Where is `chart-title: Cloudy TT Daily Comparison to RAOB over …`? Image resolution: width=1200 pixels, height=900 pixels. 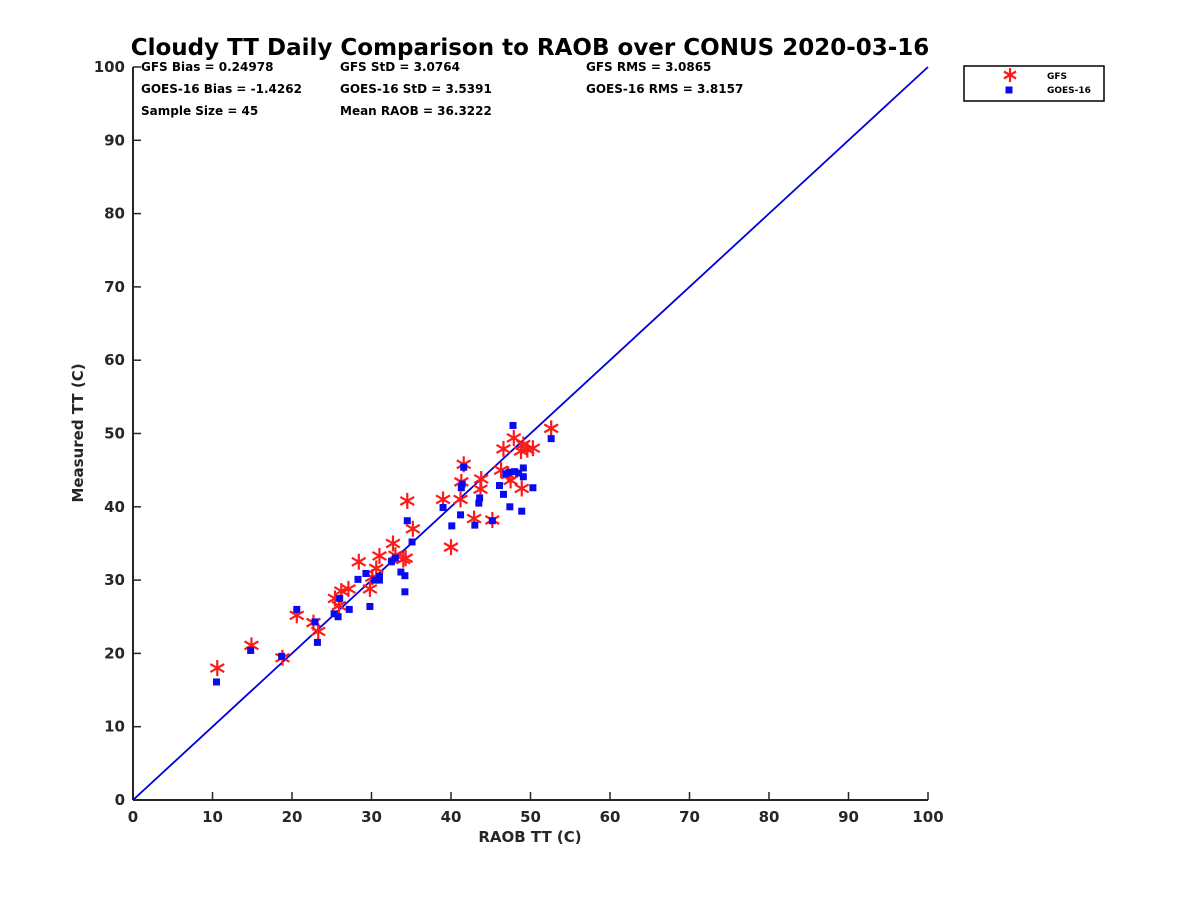 chart-title: Cloudy TT Daily Comparison to RAOB over … is located at coordinates (530, 48).